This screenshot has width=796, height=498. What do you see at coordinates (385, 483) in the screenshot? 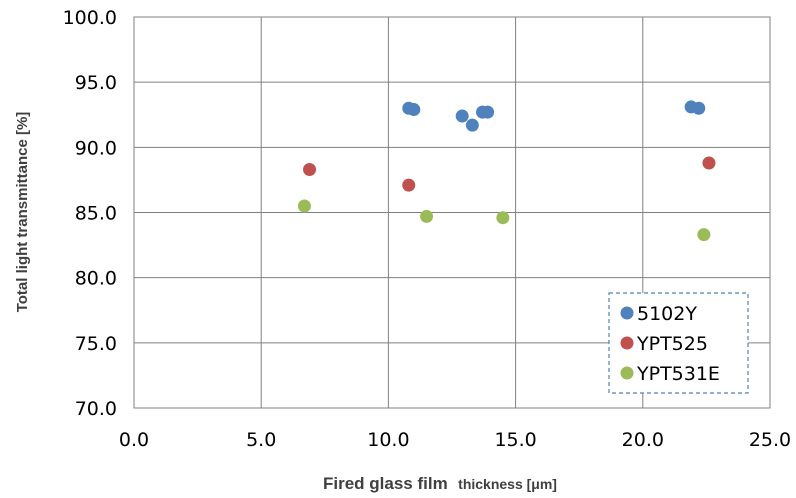
I see `x-axis-title-main: Fired glass film` at bounding box center [385, 483].